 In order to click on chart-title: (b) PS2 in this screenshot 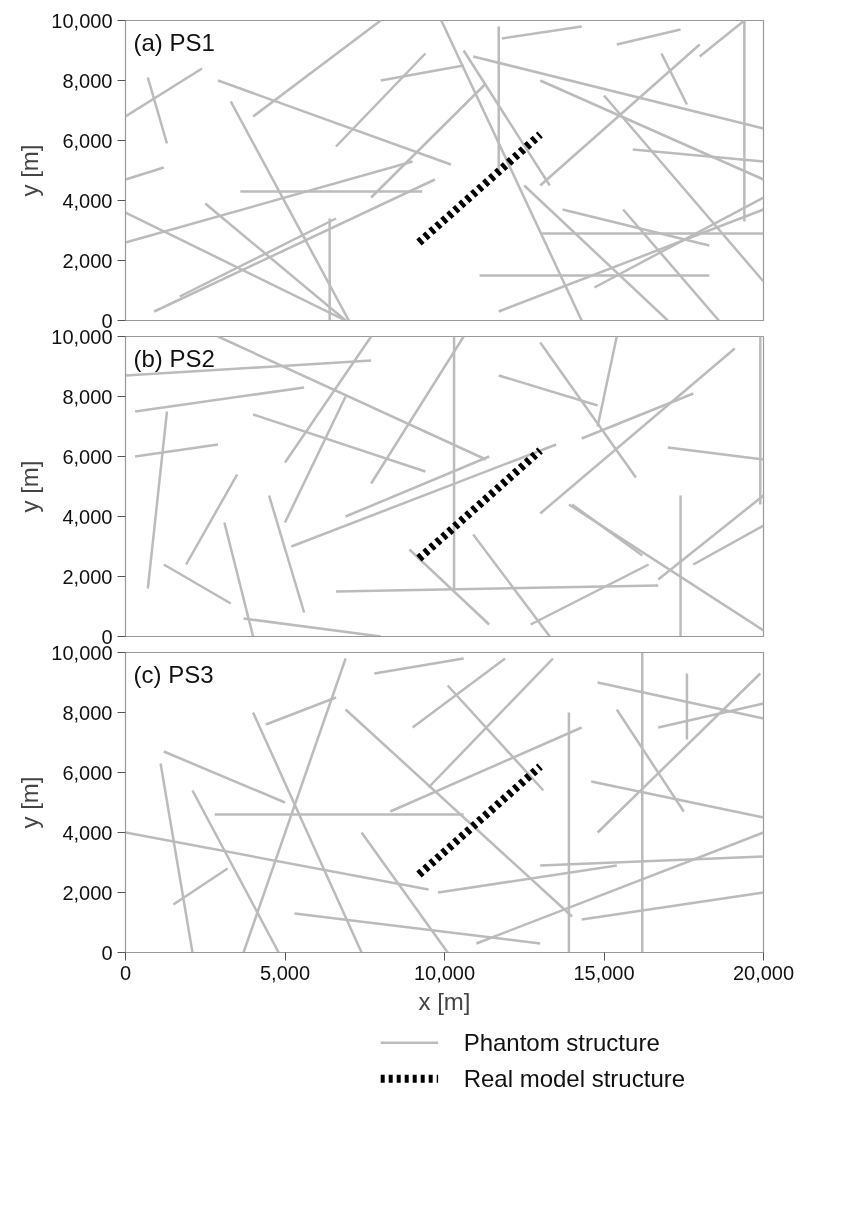, I will do `click(174, 358)`.